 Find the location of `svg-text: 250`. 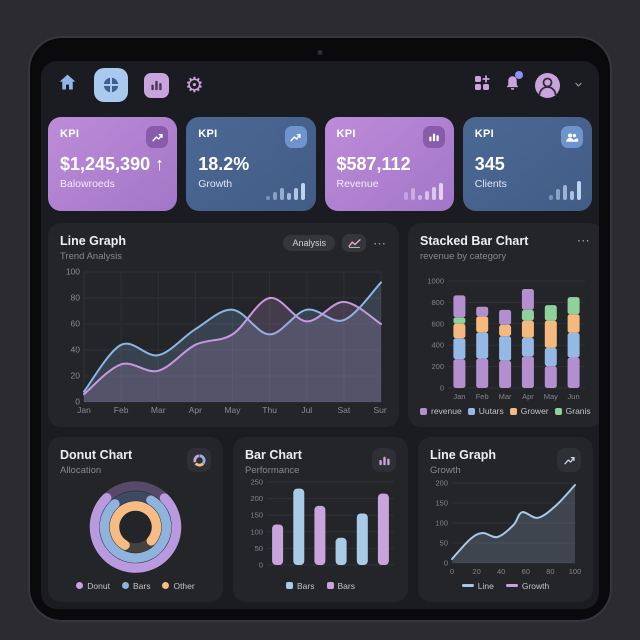

svg-text: 250 is located at coordinates (256, 481).